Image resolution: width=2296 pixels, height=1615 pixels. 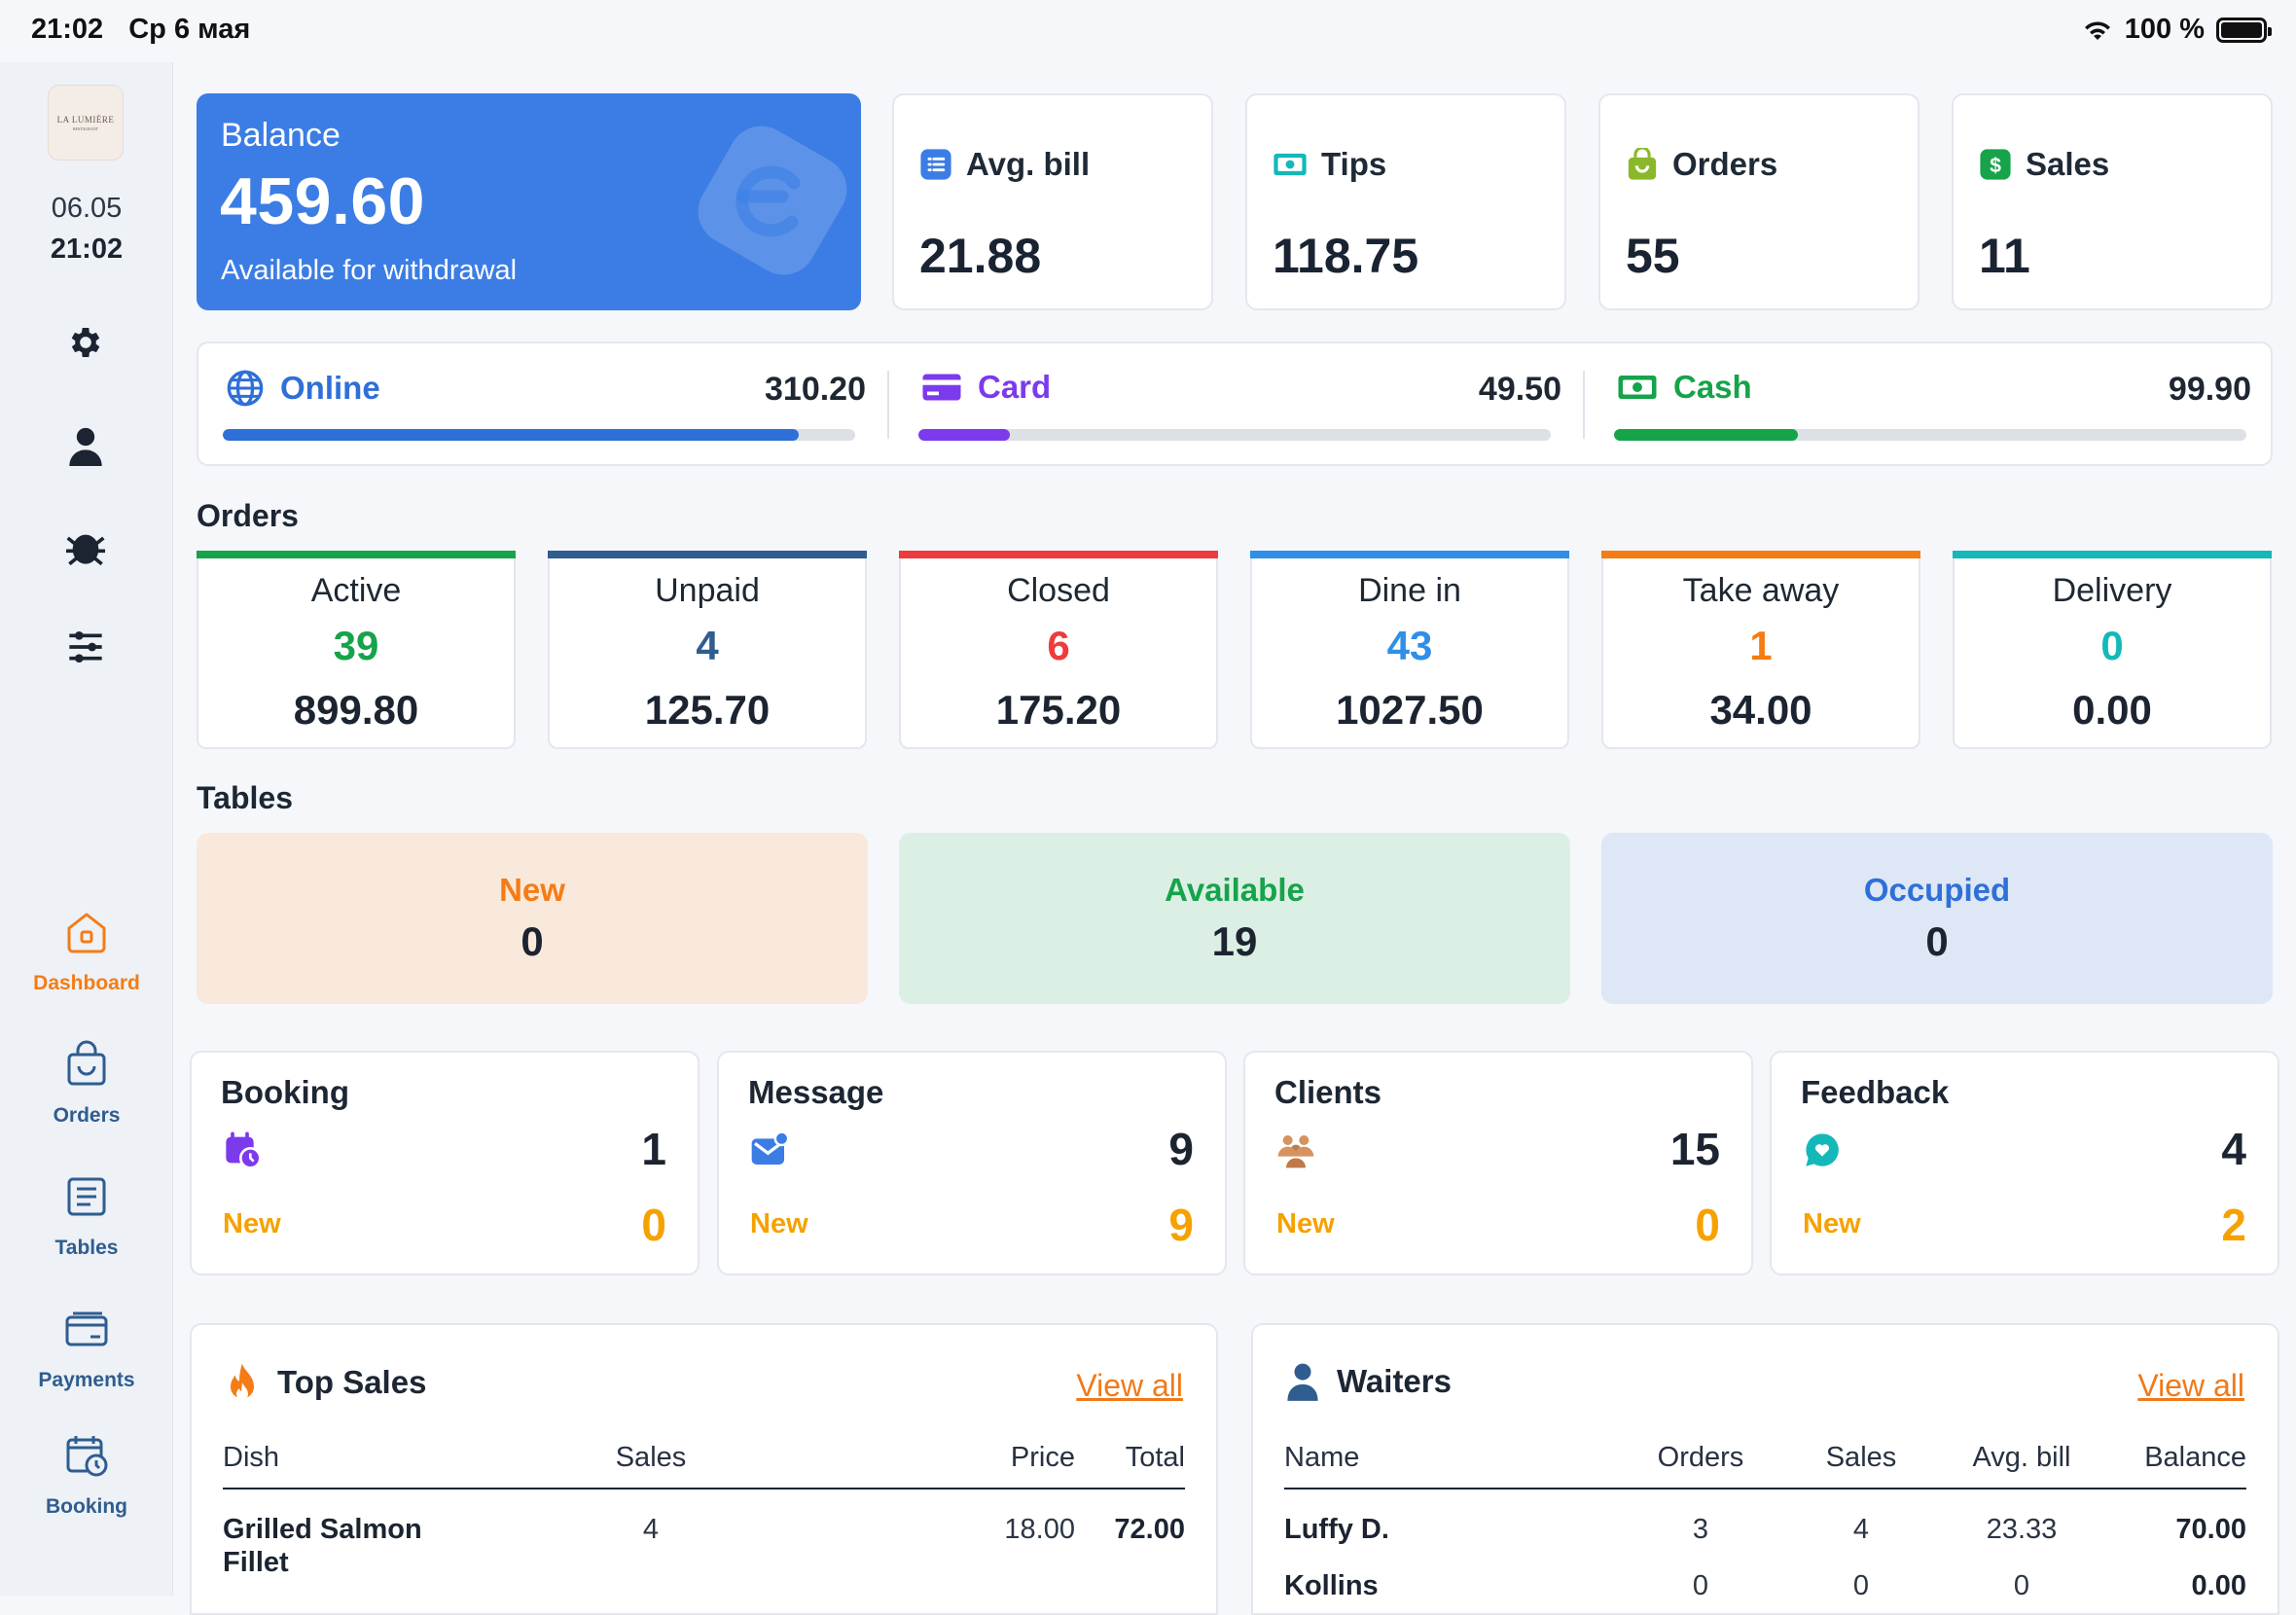 What do you see at coordinates (2210, 1529) in the screenshot?
I see `cell-balance: 70.00` at bounding box center [2210, 1529].